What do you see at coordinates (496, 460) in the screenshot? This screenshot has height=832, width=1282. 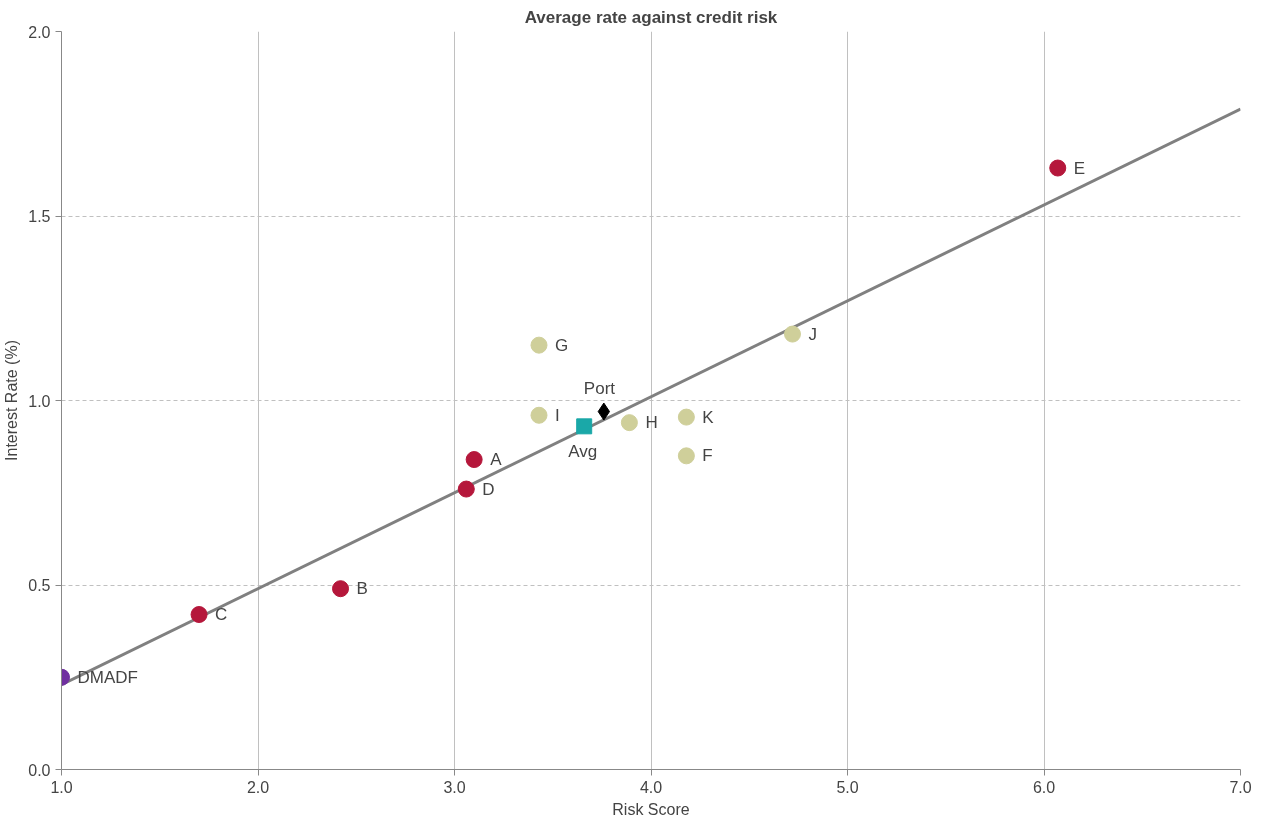 I see `annotation: A` at bounding box center [496, 460].